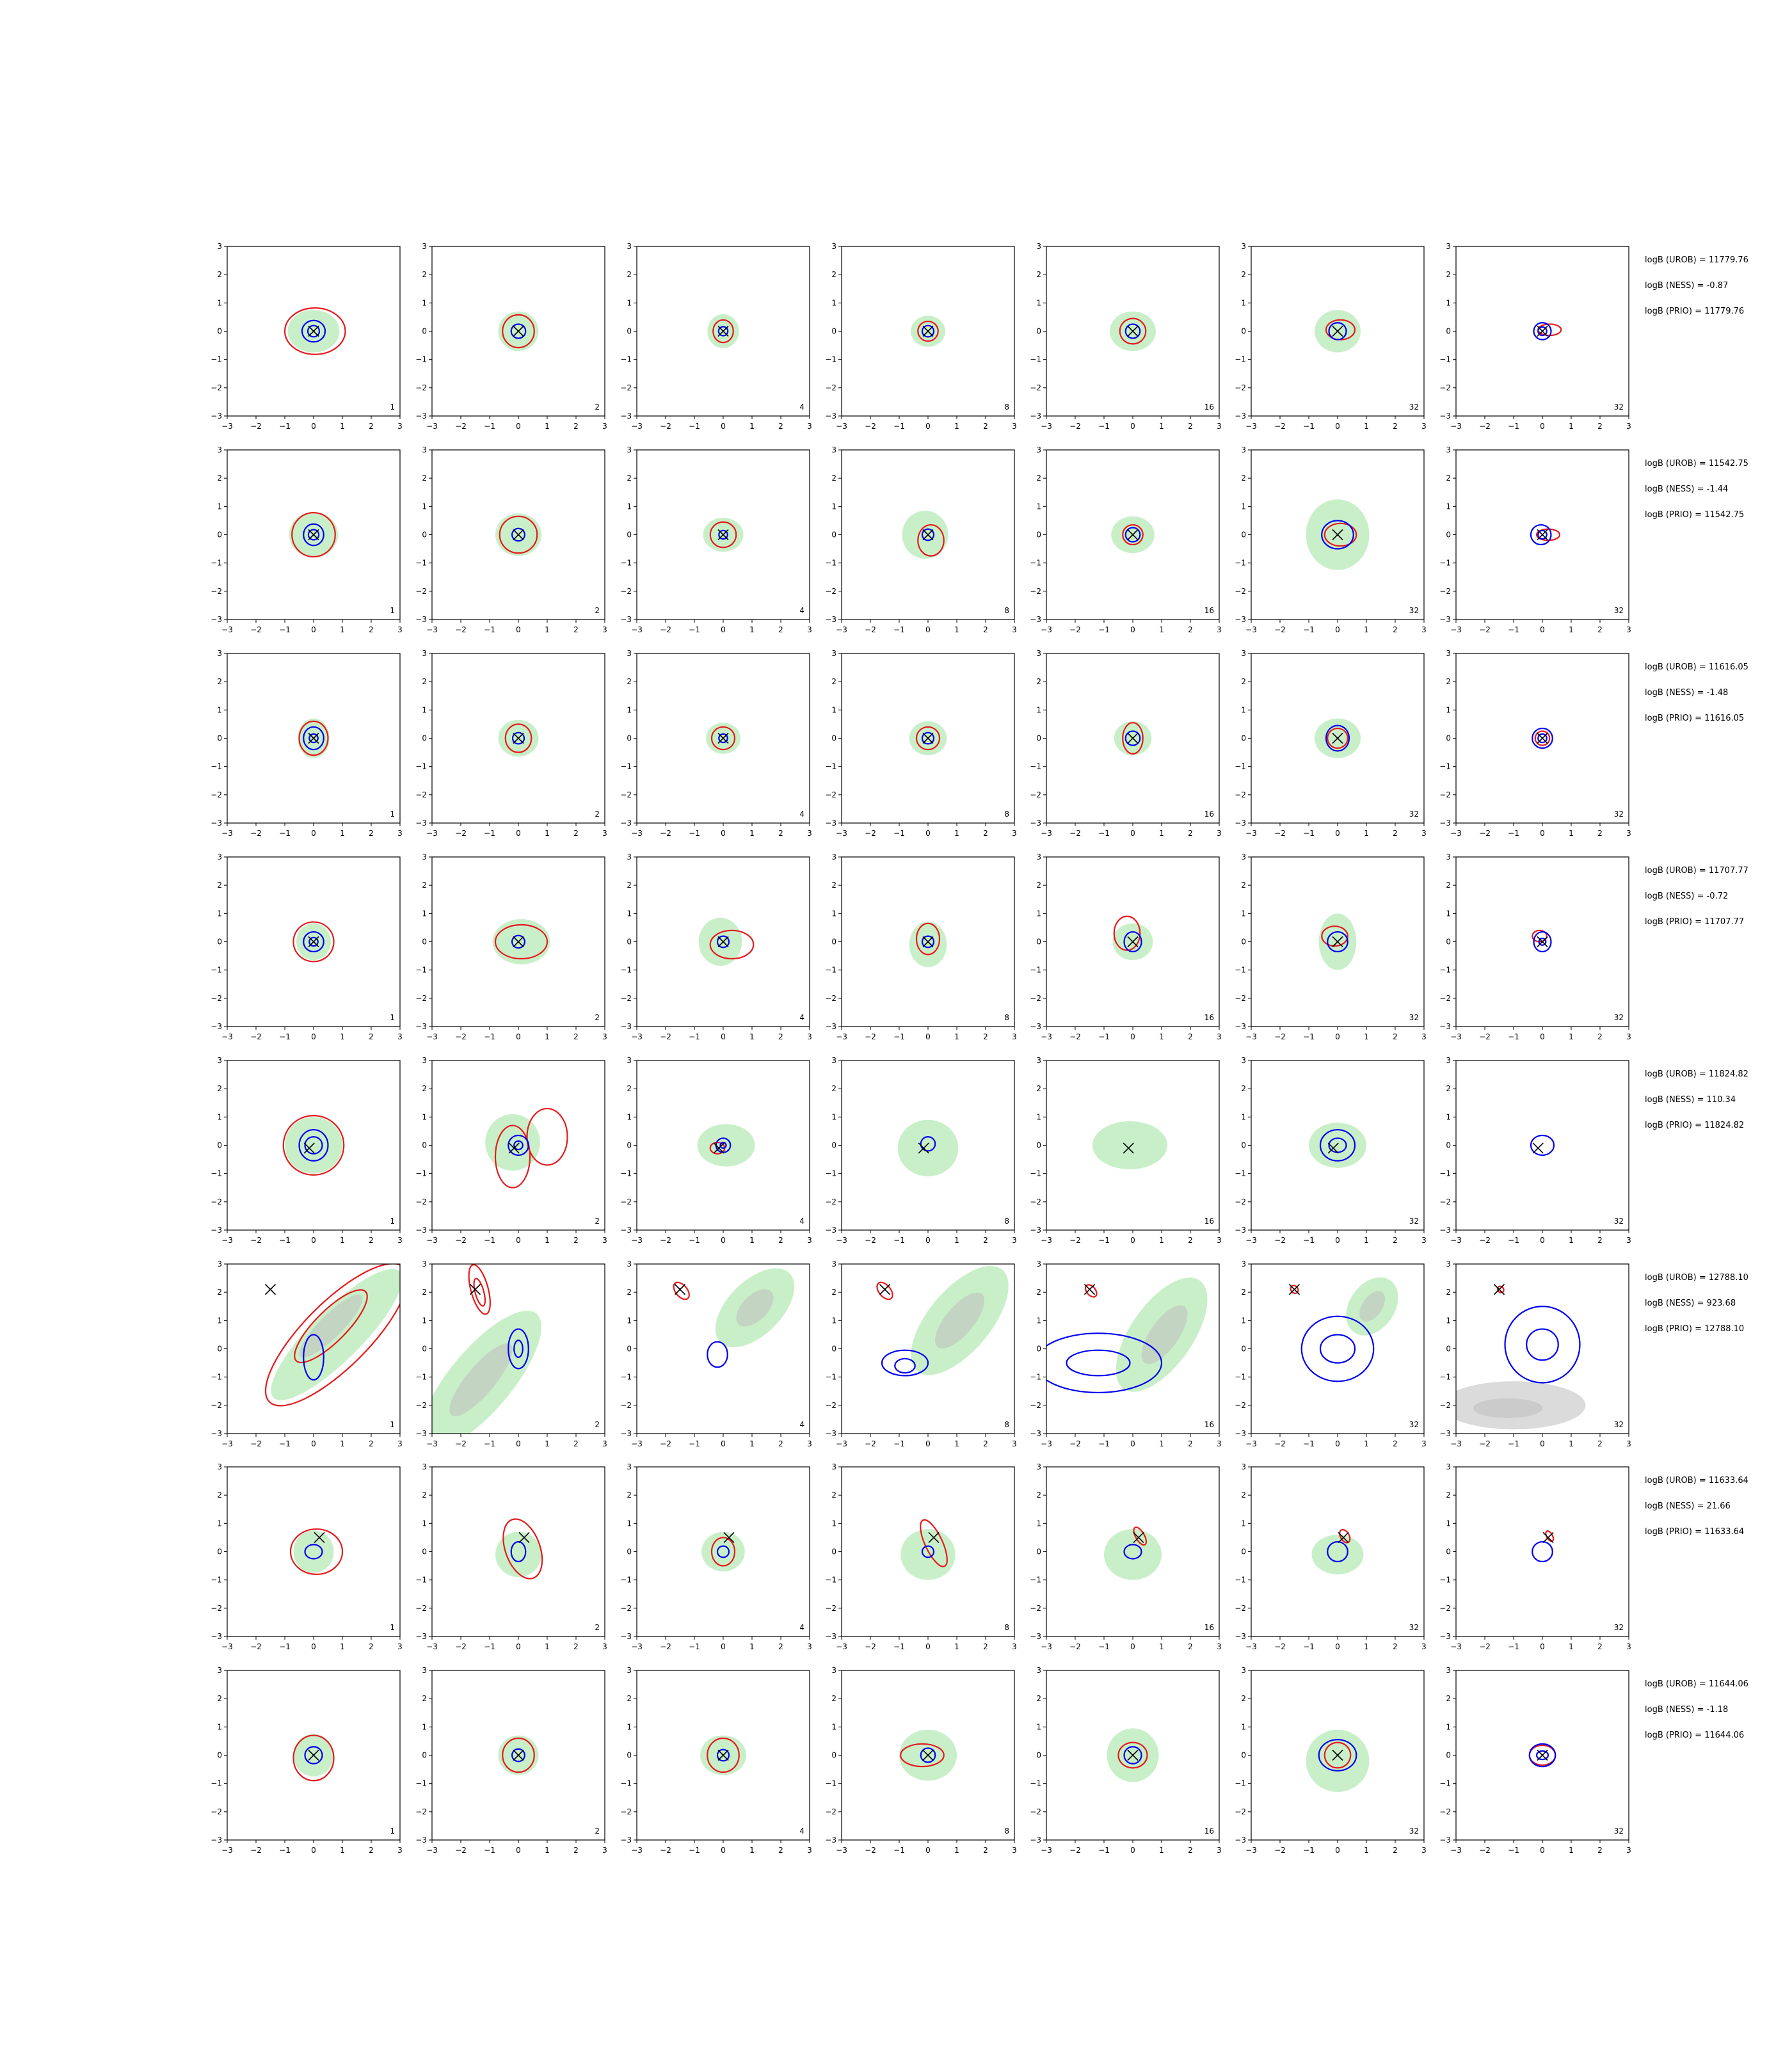 This screenshot has width=1792, height=2048. I want to click on logb-annotation: logB (PRIO) = 11644.06, so click(1694, 1735).